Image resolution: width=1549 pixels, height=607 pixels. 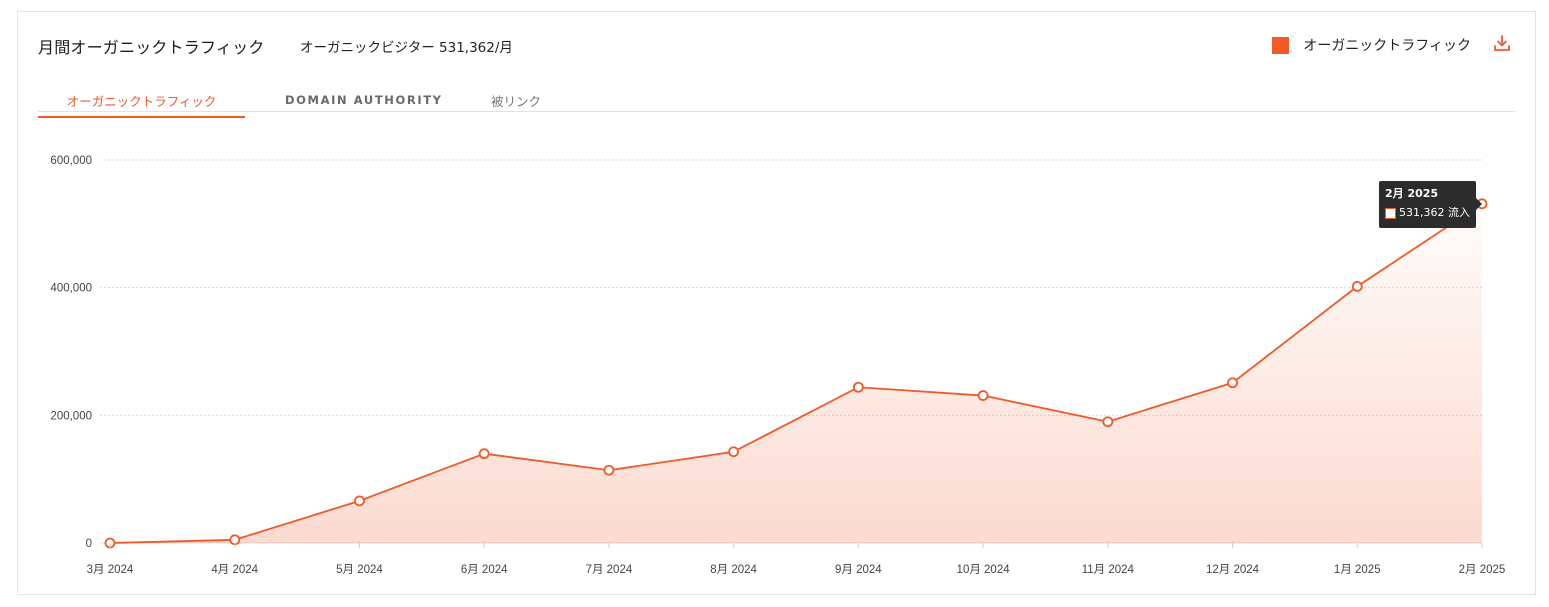 I want to click on x-tick-label: 4月 2024, so click(x=234, y=570).